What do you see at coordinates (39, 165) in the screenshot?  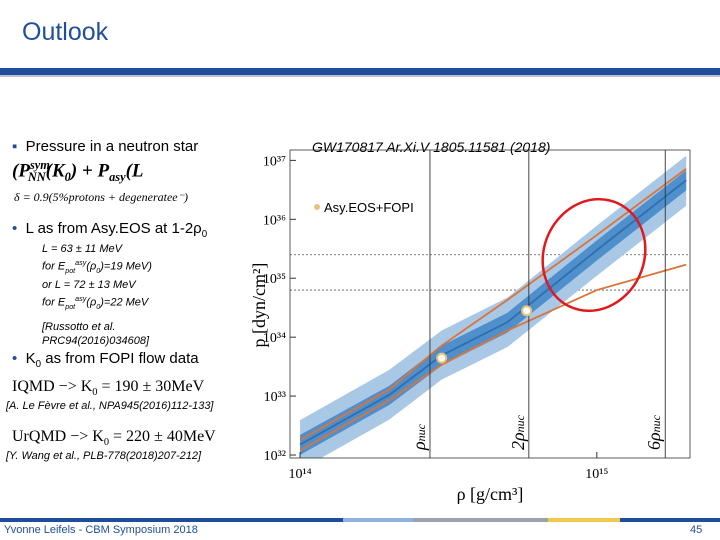 I see `f: sym` at bounding box center [39, 165].